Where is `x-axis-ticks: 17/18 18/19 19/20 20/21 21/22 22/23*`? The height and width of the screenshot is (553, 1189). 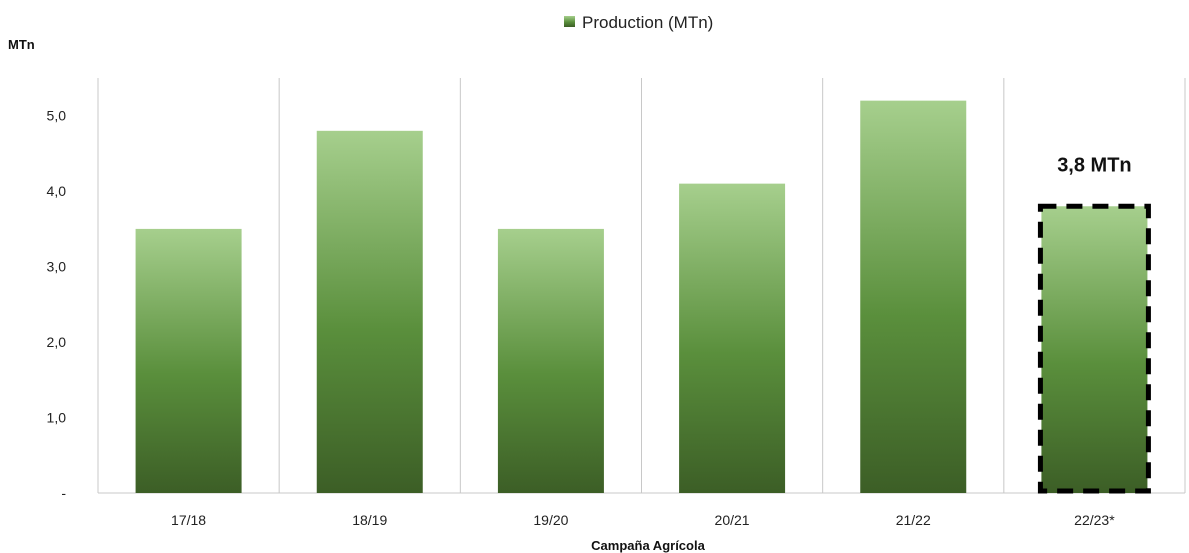
x-axis-ticks: 17/18 18/19 19/20 20/21 21/22 22/23* is located at coordinates (643, 520).